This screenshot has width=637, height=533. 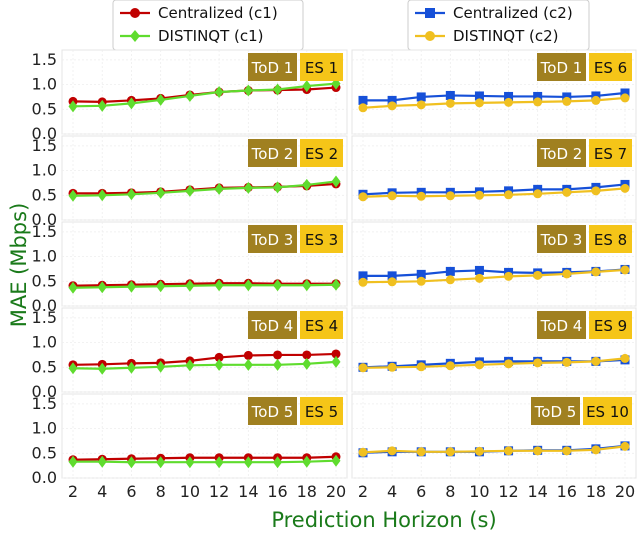 I want to click on panel-4: ToD 2 ES 7, so click(x=494, y=178).